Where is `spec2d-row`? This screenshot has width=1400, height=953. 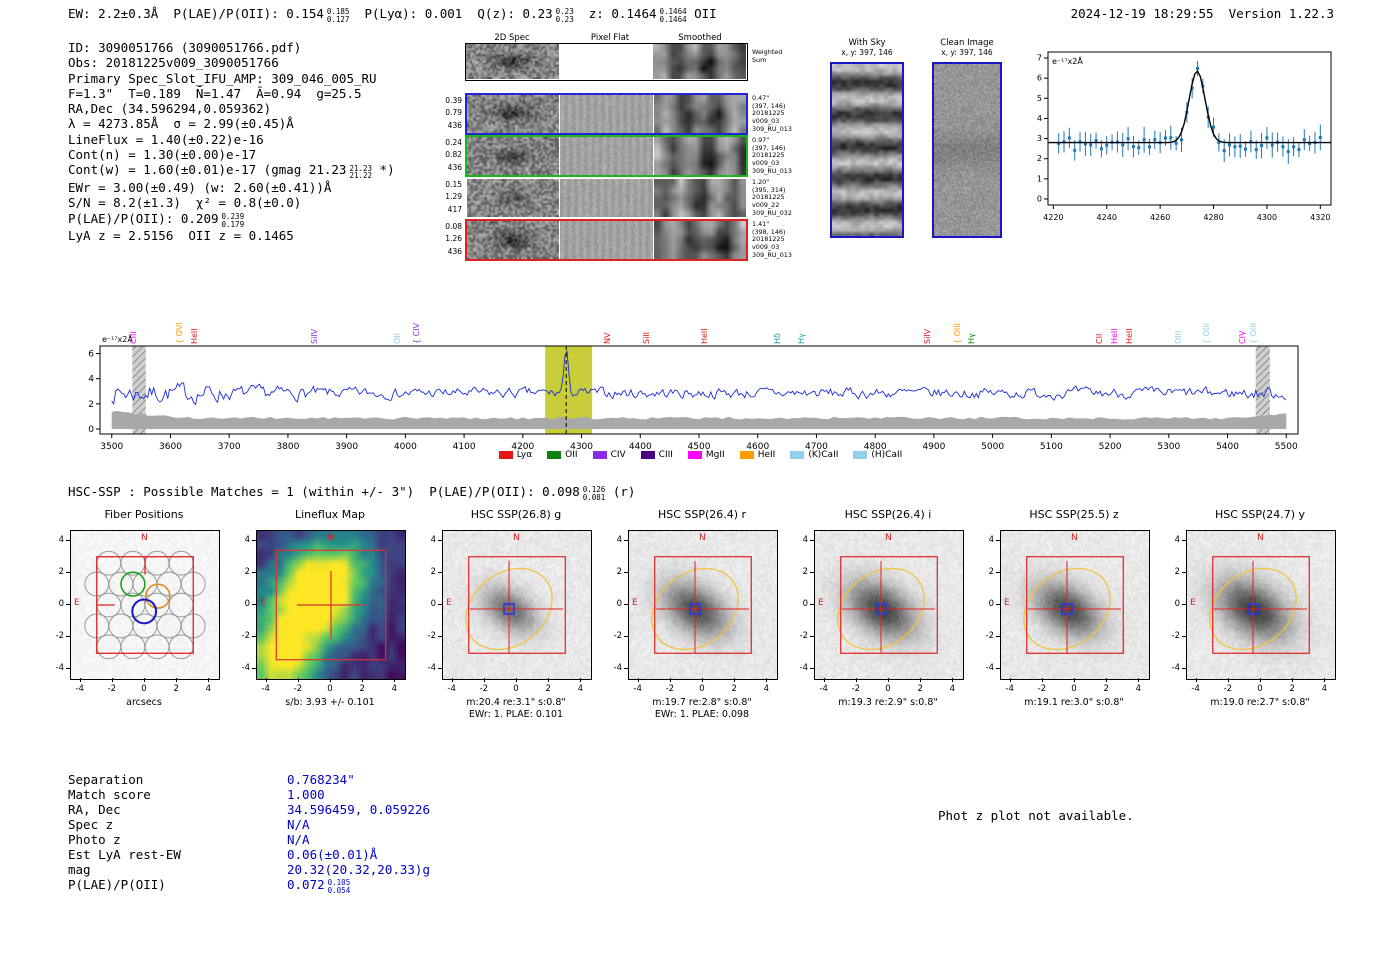 spec2d-row is located at coordinates (606, 156).